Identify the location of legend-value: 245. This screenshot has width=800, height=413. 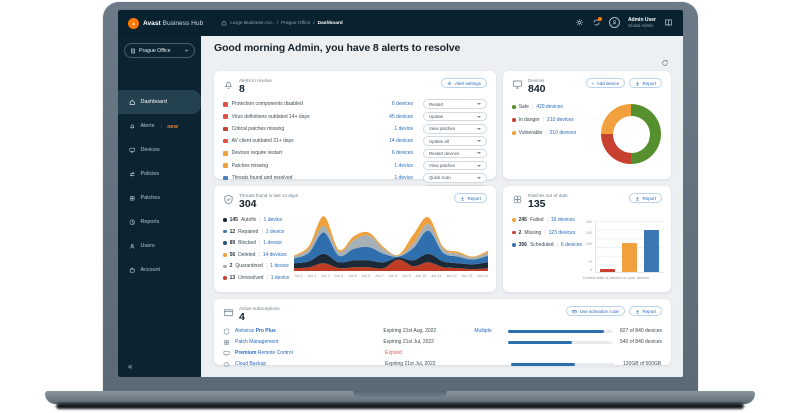
(522, 220).